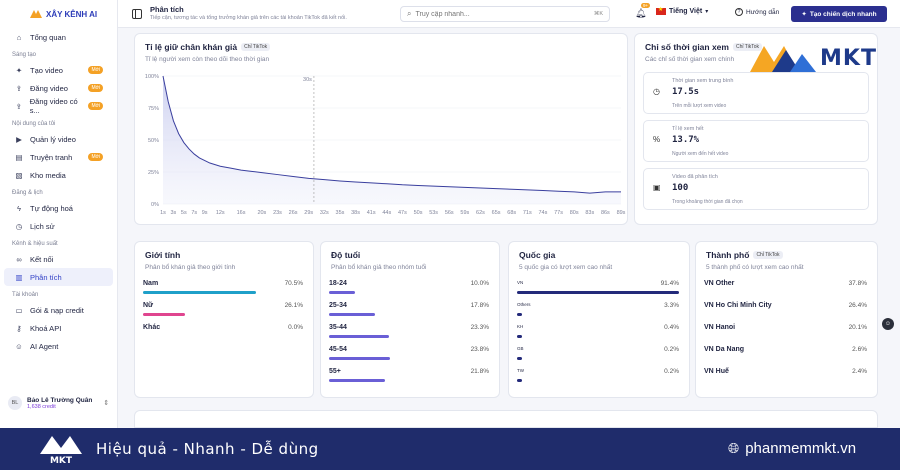 This screenshot has height=470, width=900. I want to click on search-input, so click(504, 14).